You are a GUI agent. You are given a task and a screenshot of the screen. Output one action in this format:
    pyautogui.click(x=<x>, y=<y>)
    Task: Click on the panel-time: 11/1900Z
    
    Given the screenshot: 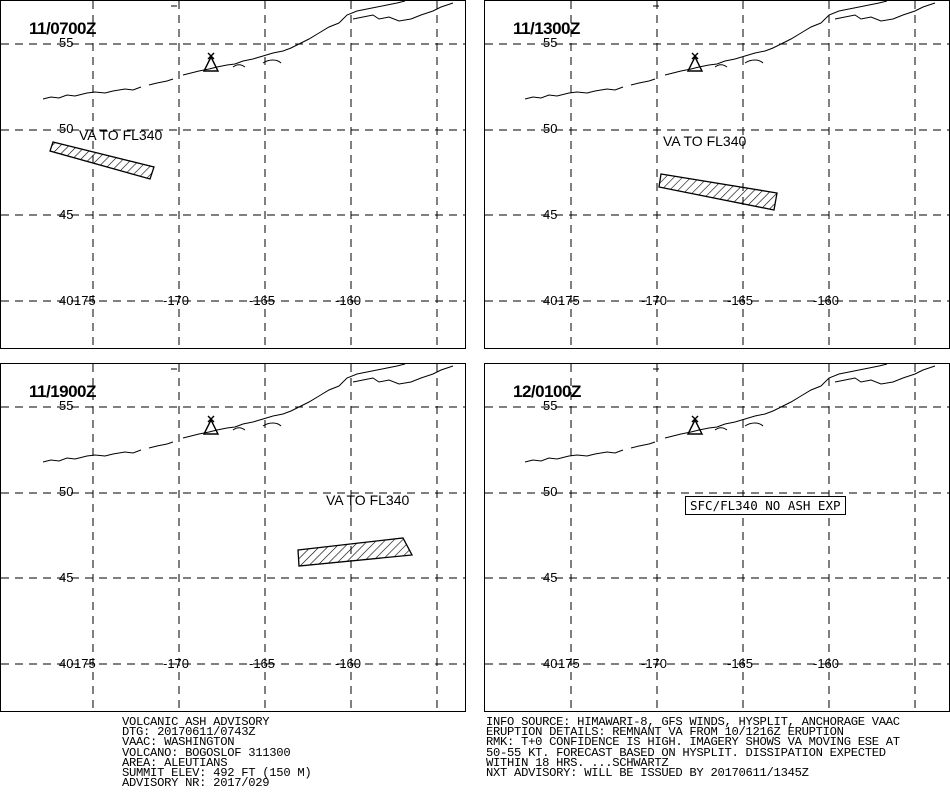 What is the action you would take?
    pyautogui.click(x=62, y=391)
    